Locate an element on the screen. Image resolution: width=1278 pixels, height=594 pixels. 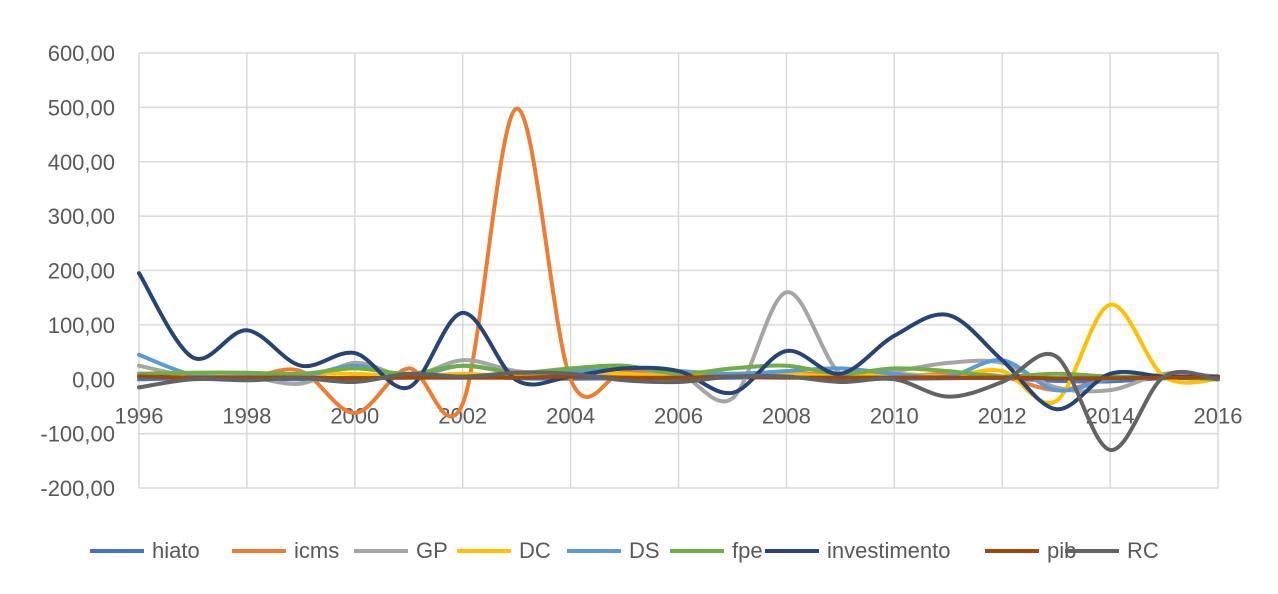
legend-label: DC is located at coordinates (535, 550).